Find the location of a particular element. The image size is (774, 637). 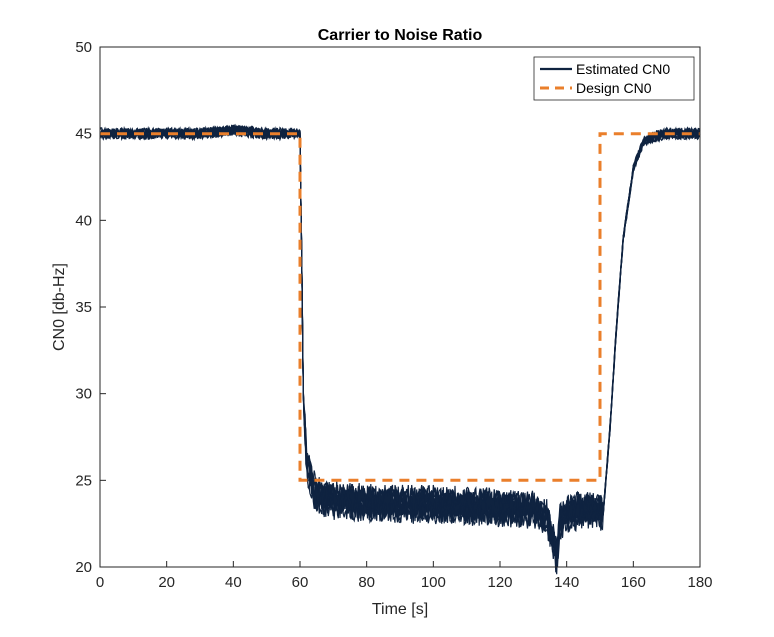

y-tick-label: 45 is located at coordinates (83, 134).